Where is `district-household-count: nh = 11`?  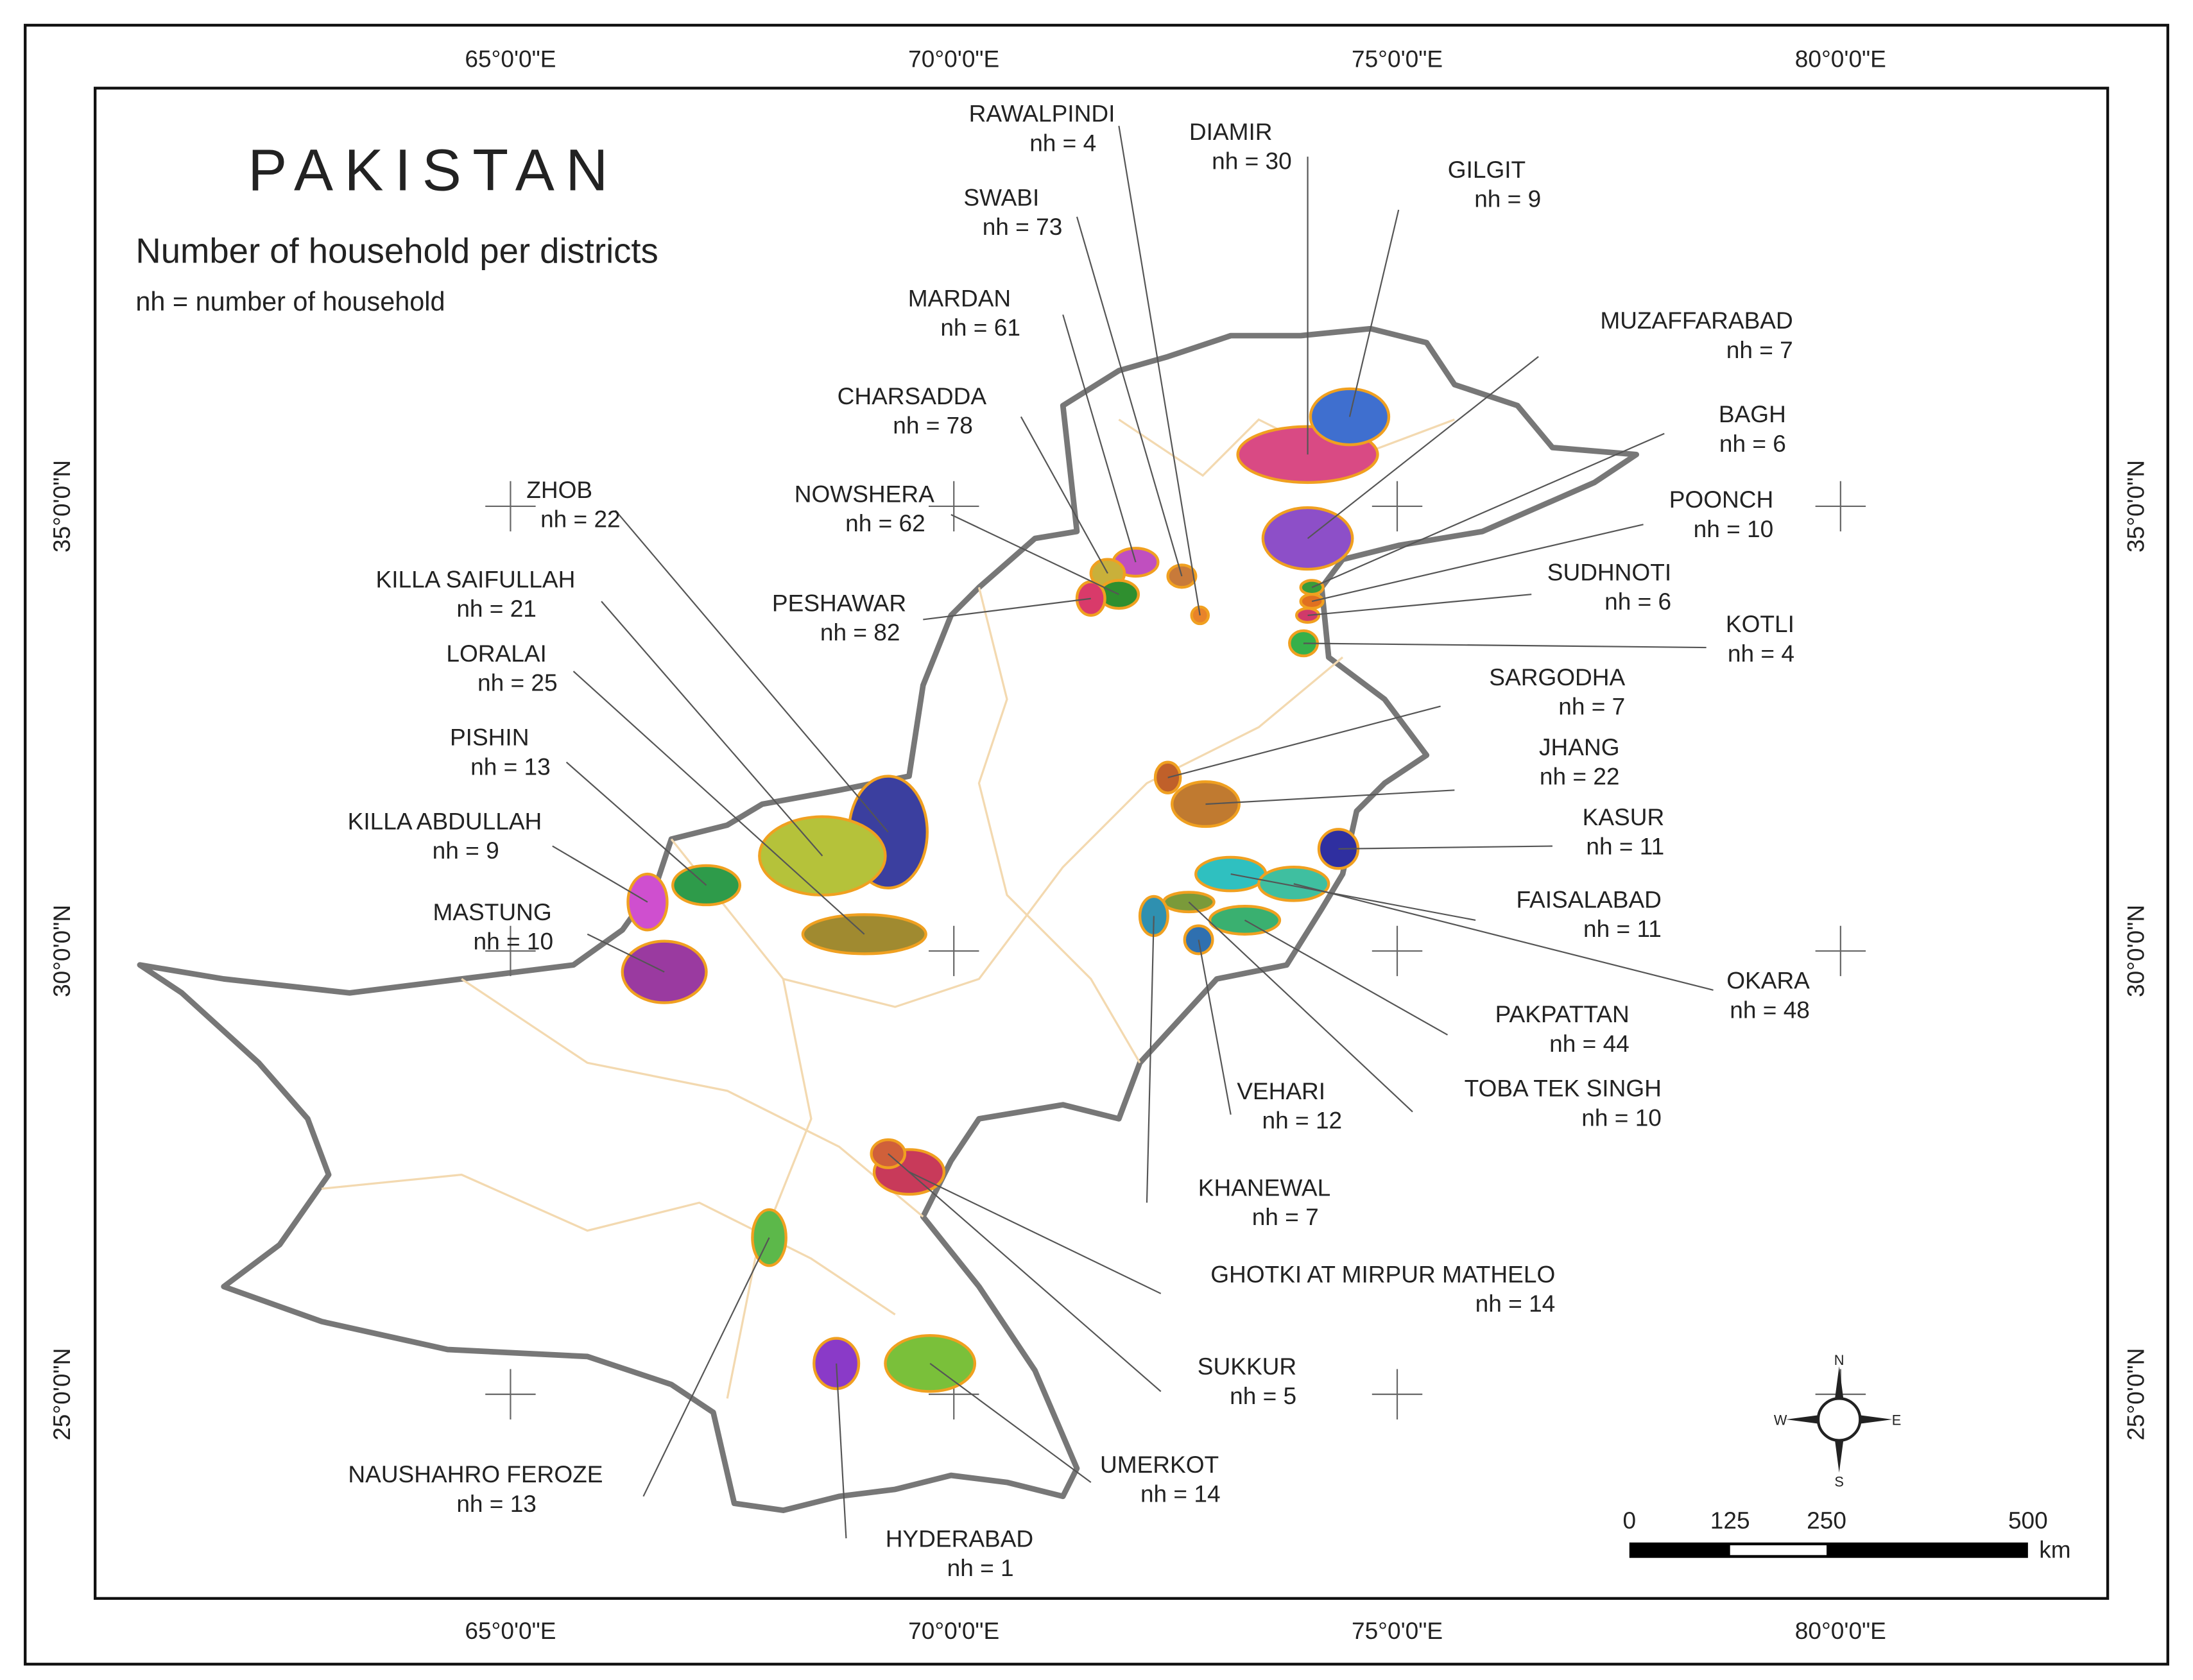
district-household-count: nh = 11 is located at coordinates (1625, 846).